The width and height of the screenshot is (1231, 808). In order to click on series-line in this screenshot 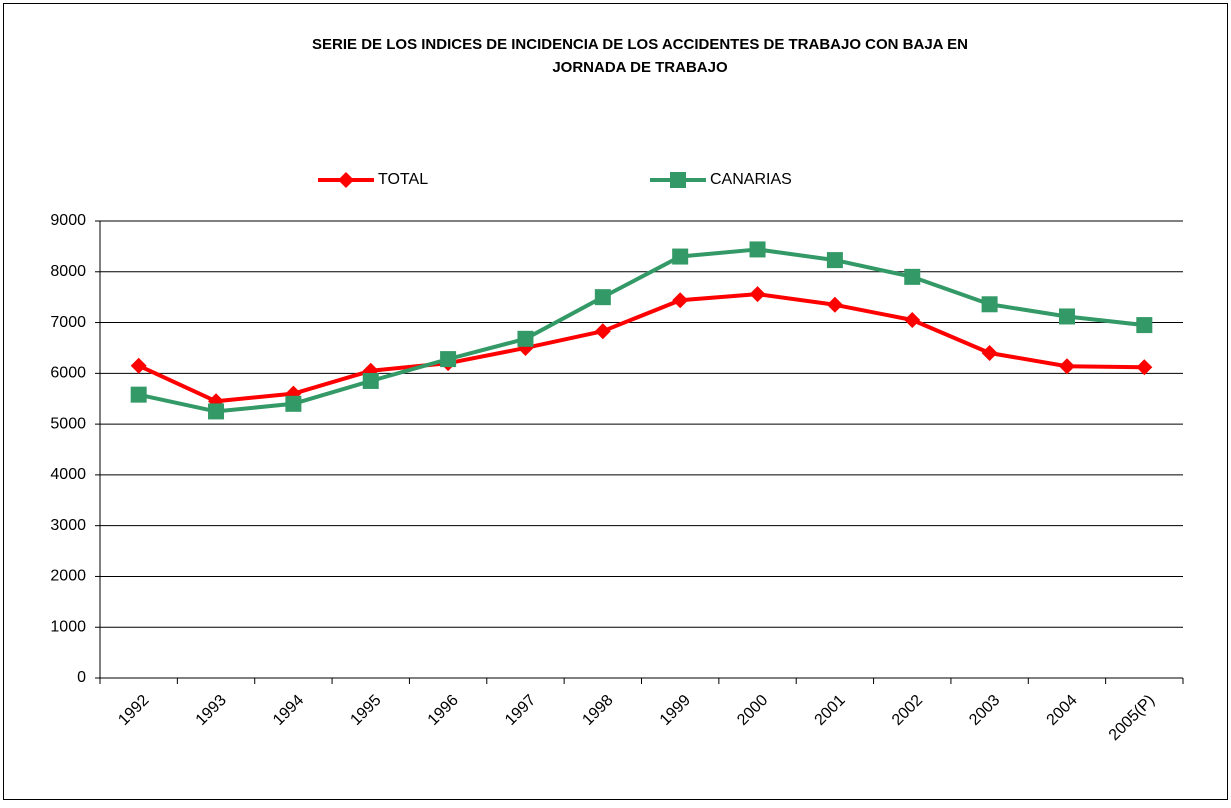, I will do `click(641, 348)`.